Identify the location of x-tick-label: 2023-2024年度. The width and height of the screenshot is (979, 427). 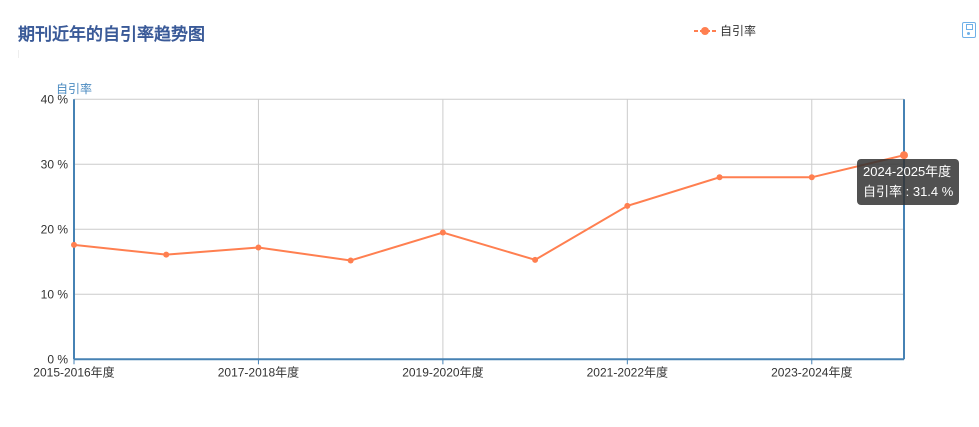
(811, 371).